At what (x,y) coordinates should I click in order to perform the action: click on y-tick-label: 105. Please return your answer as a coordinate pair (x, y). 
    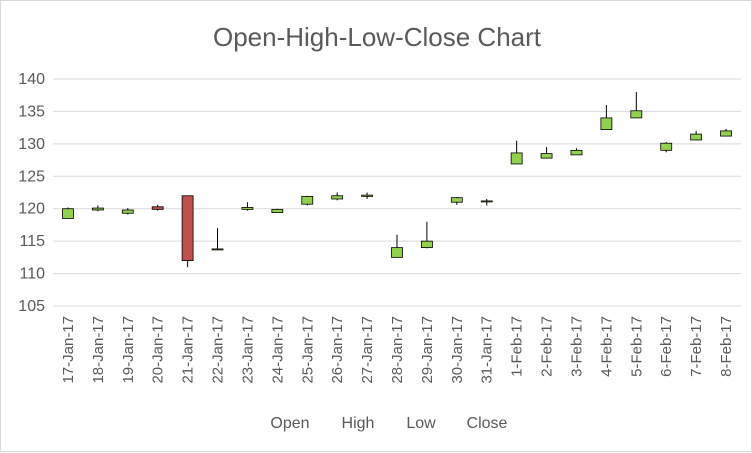
    Looking at the image, I should click on (31, 306).